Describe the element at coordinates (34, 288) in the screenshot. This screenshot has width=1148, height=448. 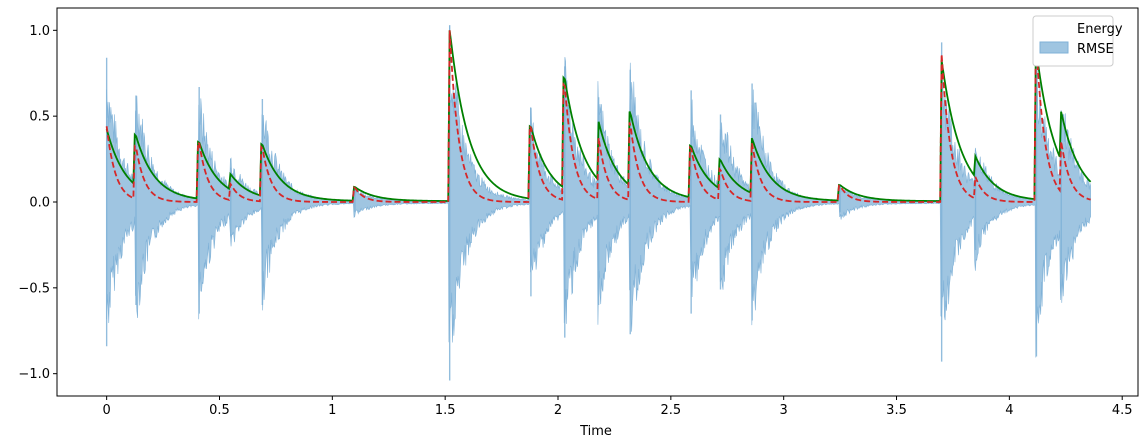
I see `y-tick-label: −0.5` at that location.